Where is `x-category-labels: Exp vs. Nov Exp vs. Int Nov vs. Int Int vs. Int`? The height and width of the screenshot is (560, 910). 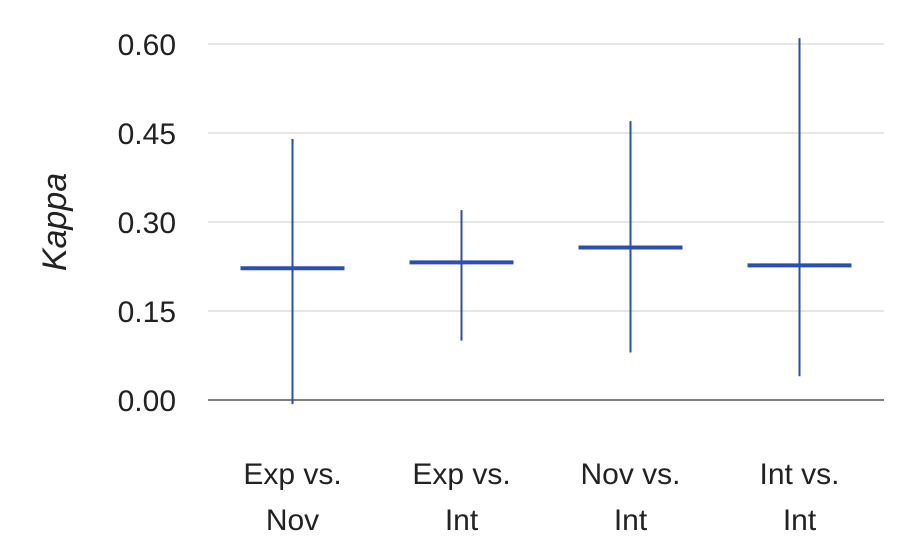
x-category-labels: Exp vs. Nov Exp vs. Int Nov vs. Int Int vs. Int is located at coordinates (541, 497).